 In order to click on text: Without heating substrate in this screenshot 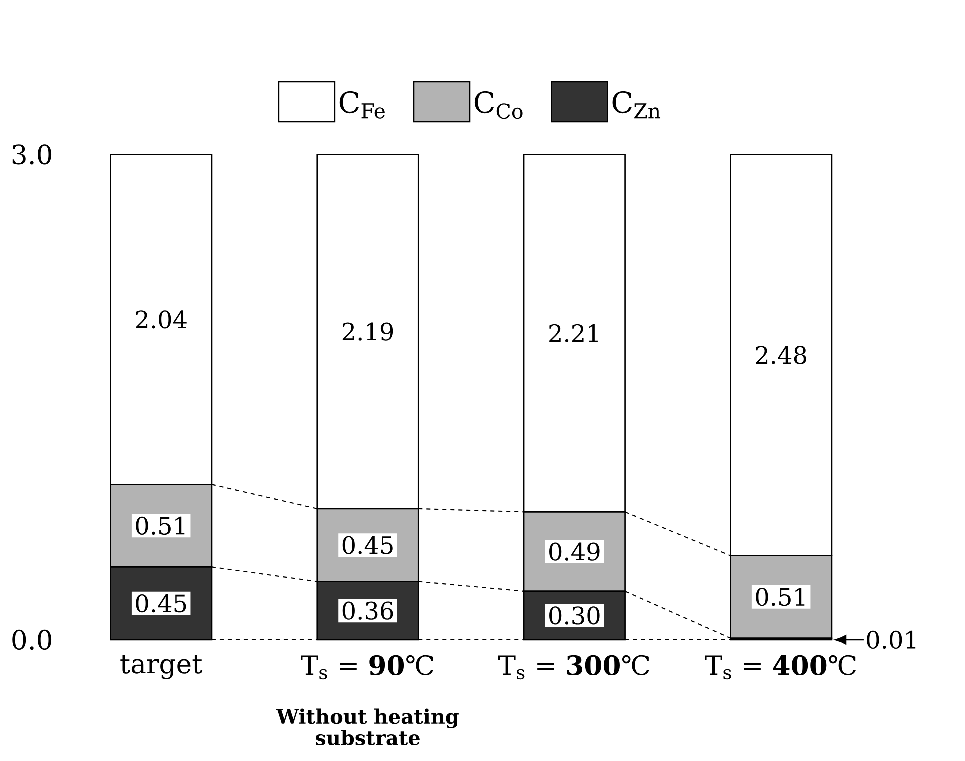, I will do `click(367, 727)`.